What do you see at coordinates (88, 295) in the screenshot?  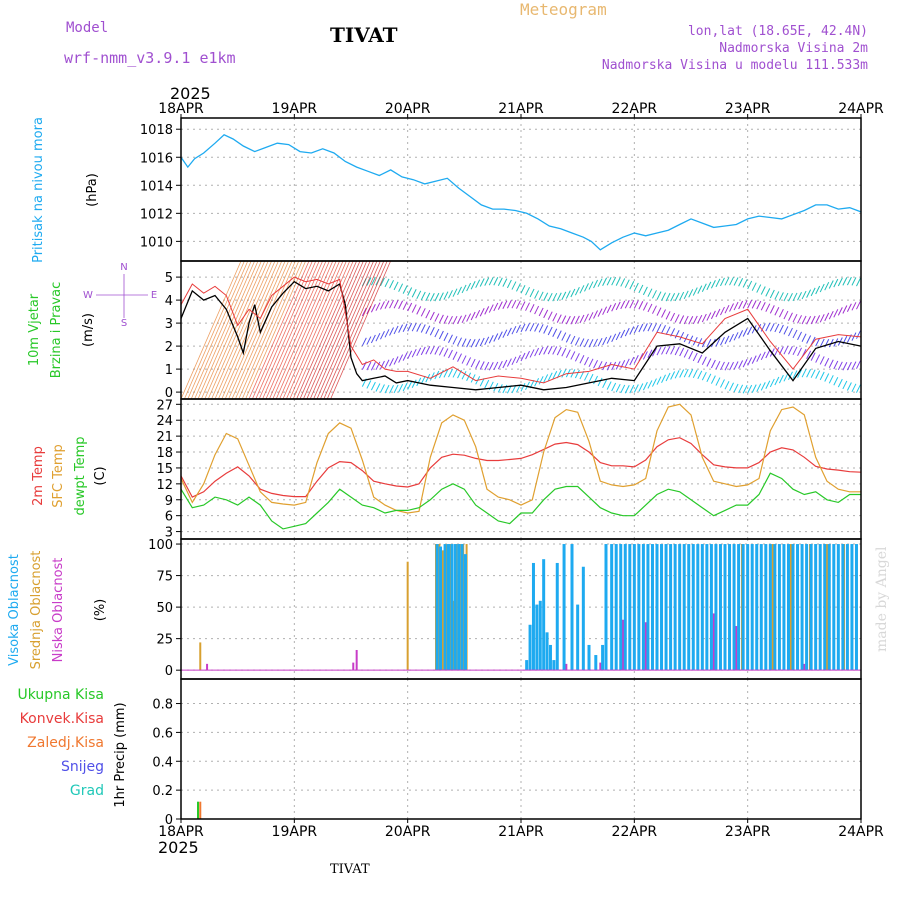 I see `compass-west: W` at bounding box center [88, 295].